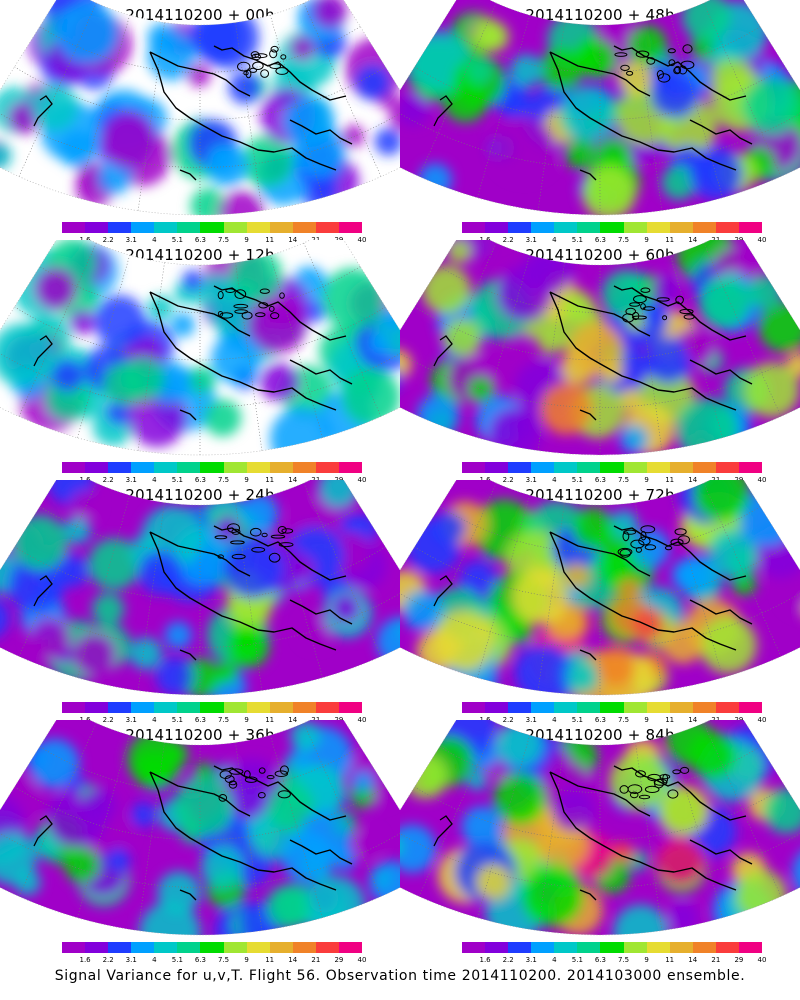  Describe the element at coordinates (600, 255) in the screenshot. I see `panel-title: 2014110200 + 60h` at that location.